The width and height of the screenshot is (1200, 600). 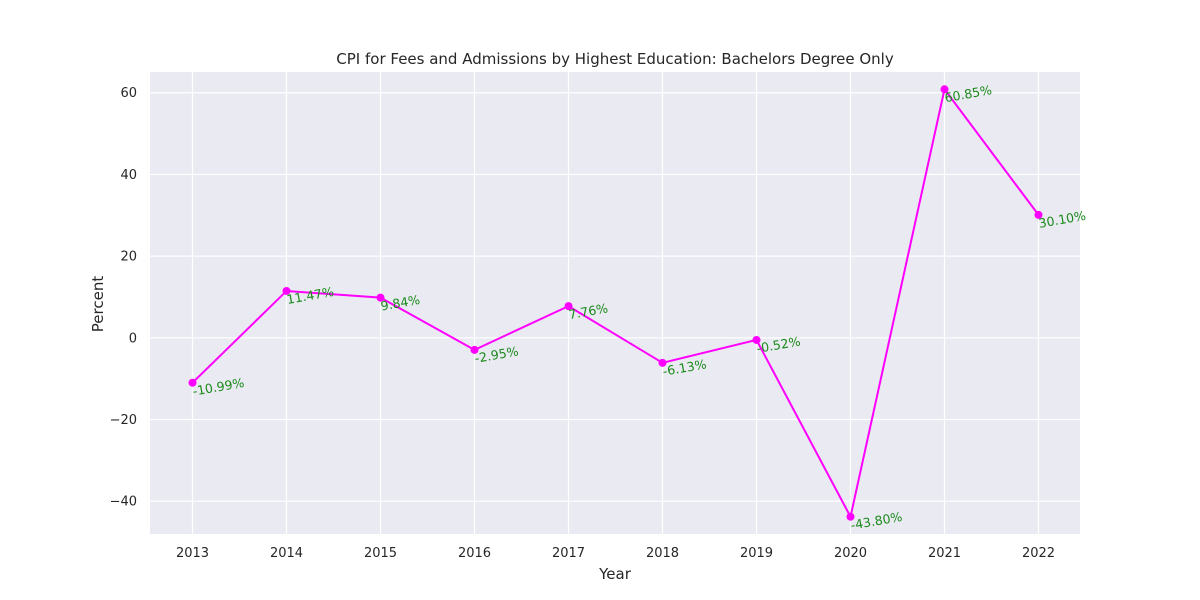 What do you see at coordinates (662, 553) in the screenshot?
I see `x-tick-label: 2018` at bounding box center [662, 553].